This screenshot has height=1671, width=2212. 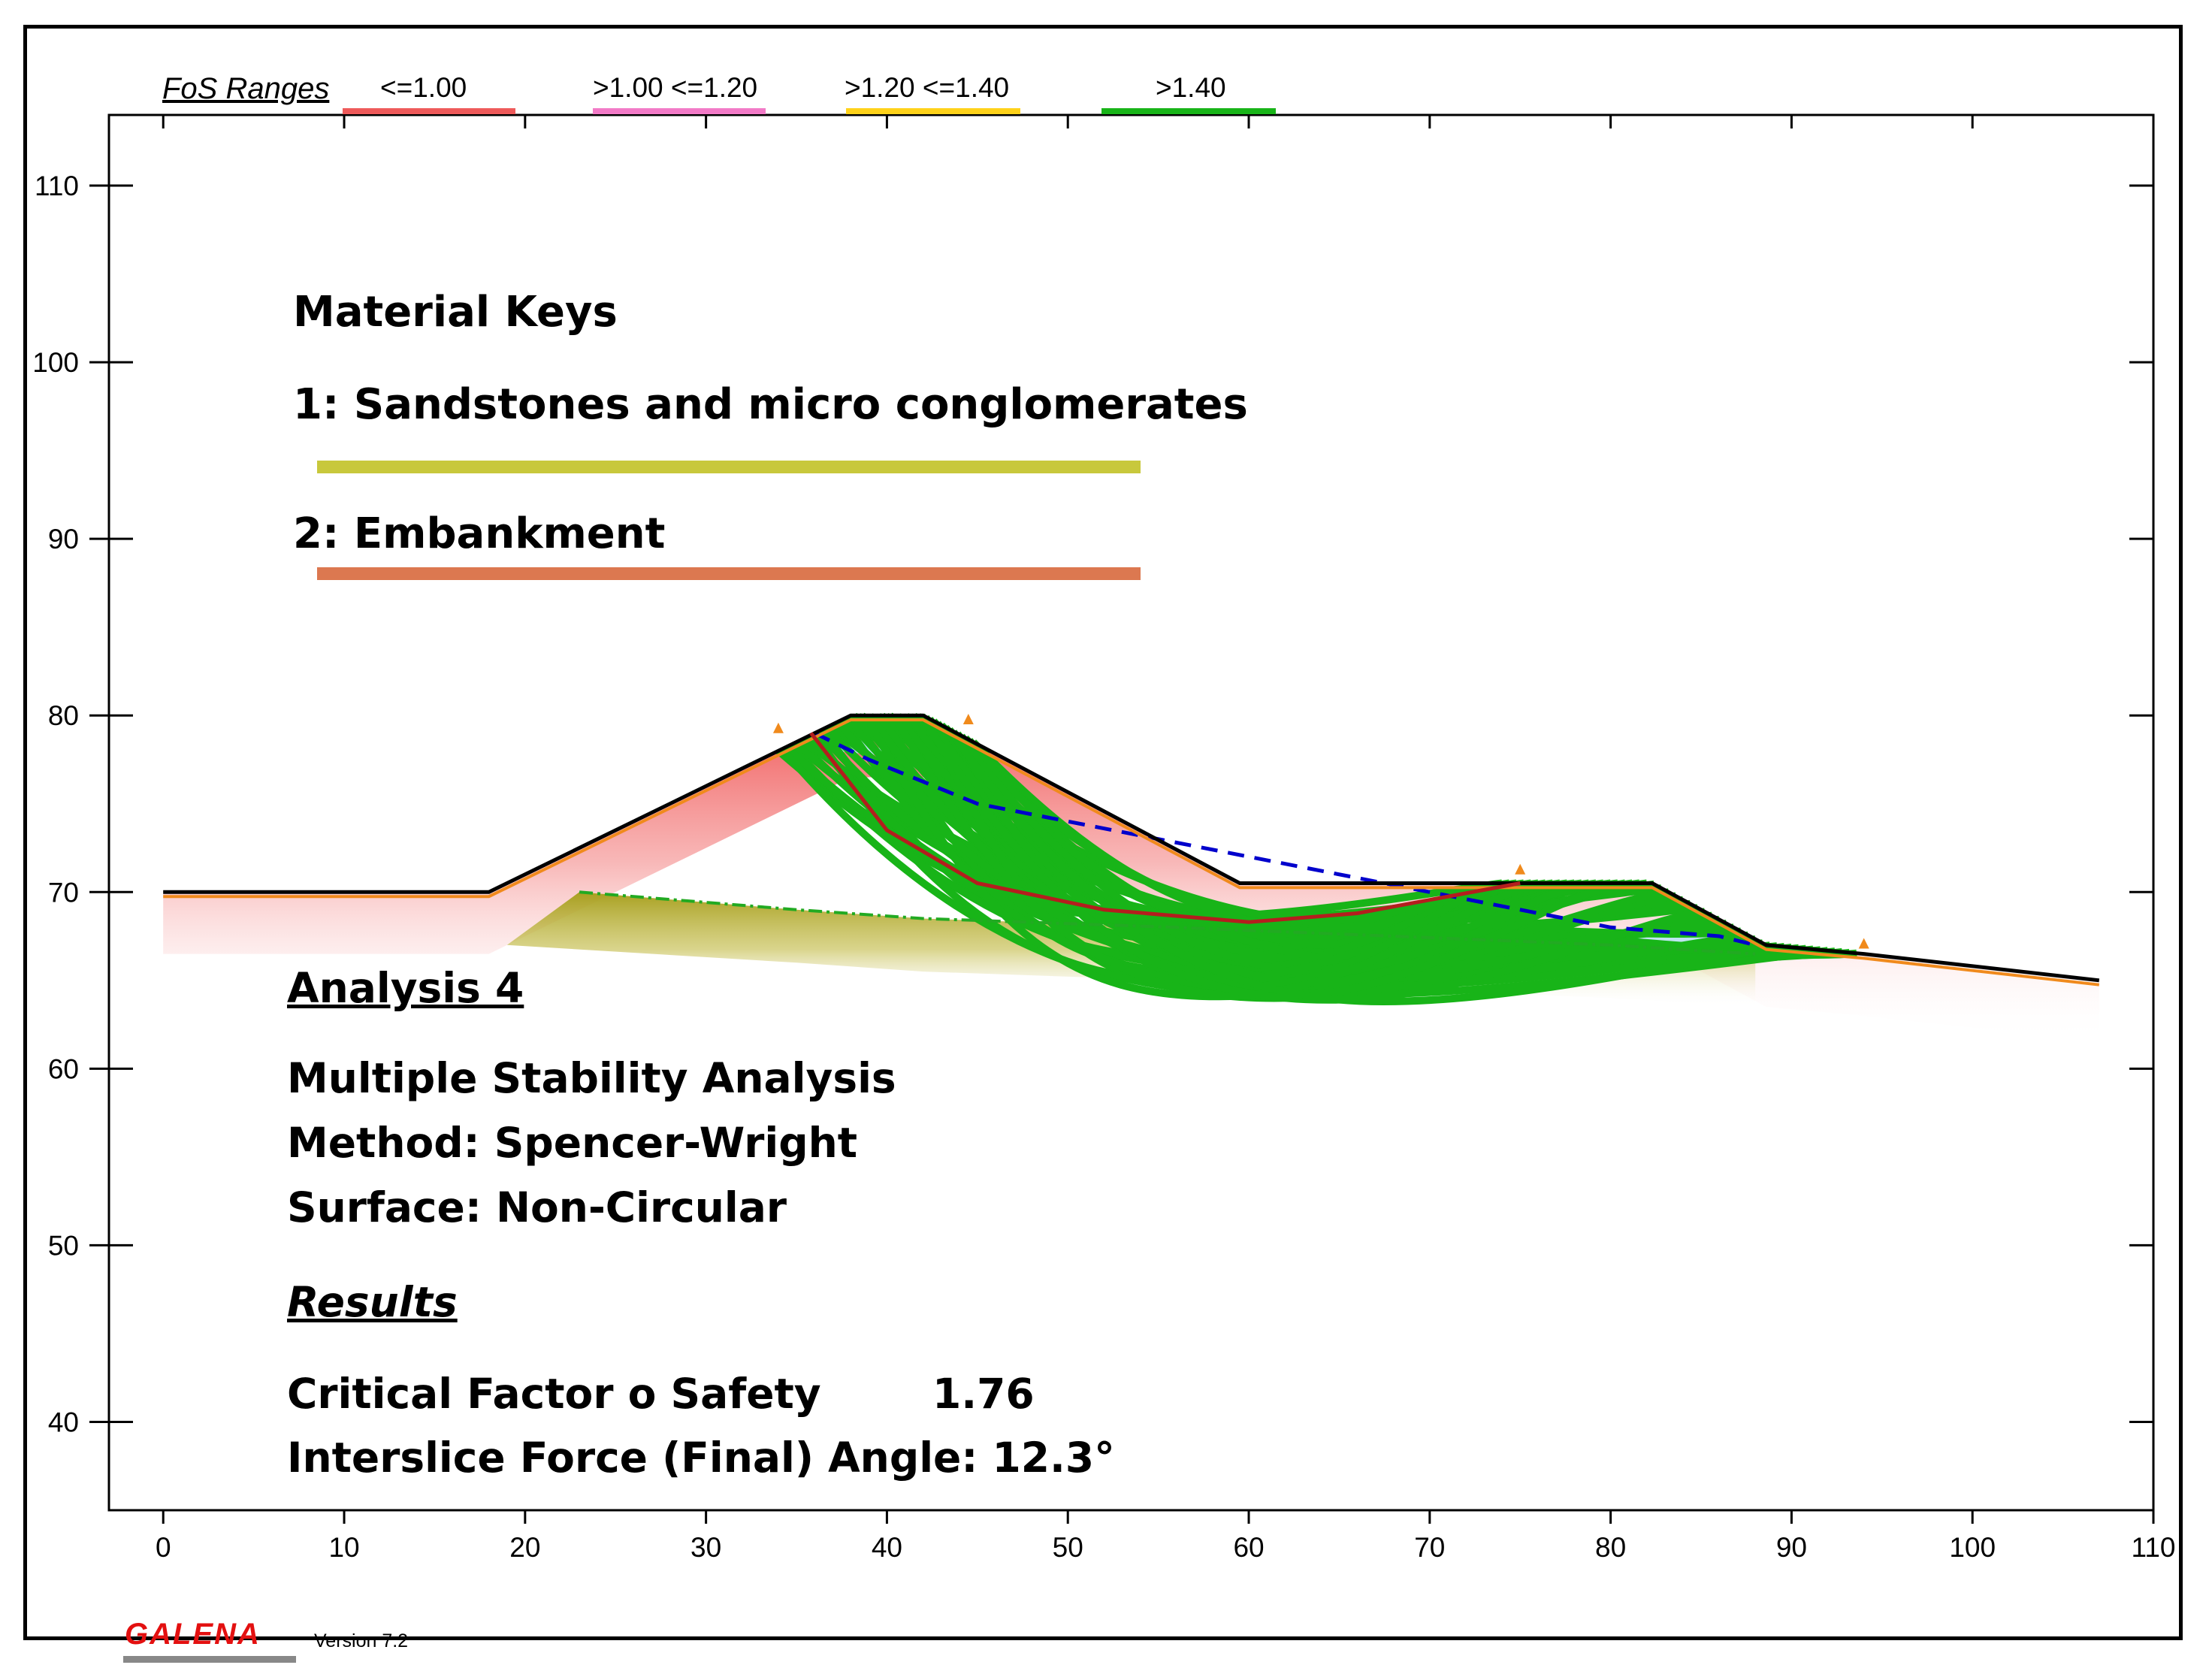 I want to click on water-table-line, so click(x=1285, y=839).